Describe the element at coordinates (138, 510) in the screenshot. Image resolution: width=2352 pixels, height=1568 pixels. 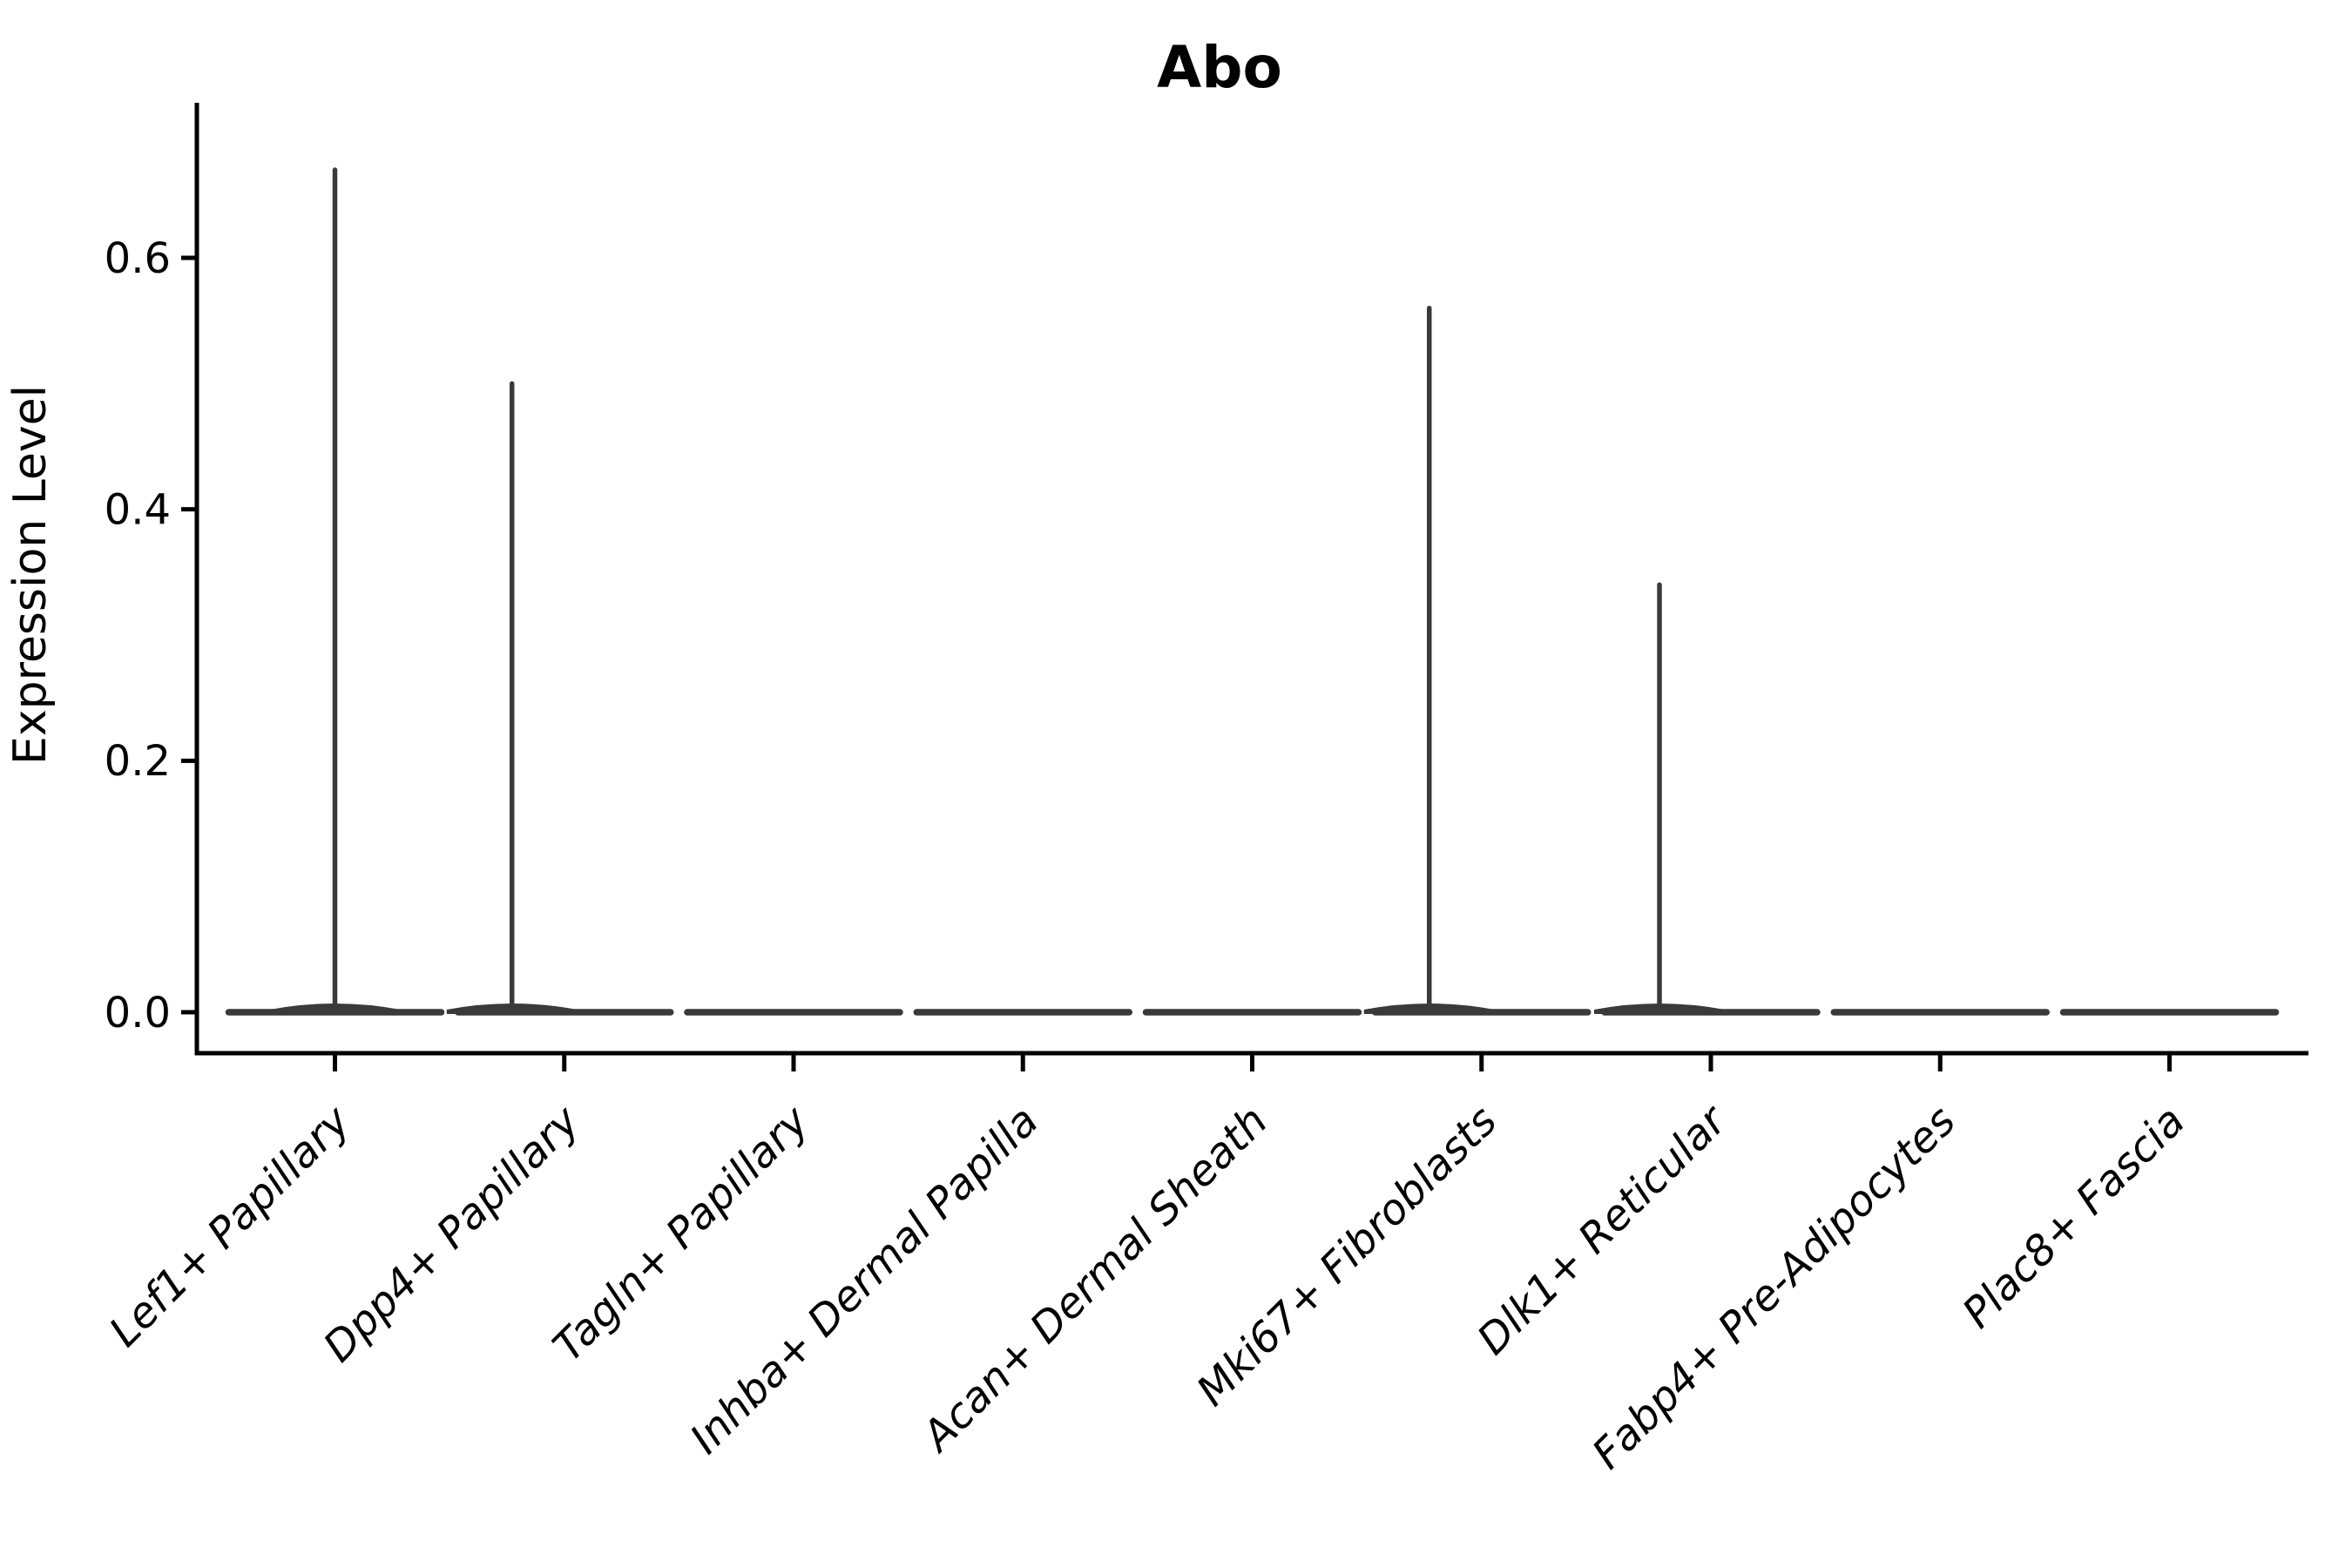
I see `y-tick-label: 0.4` at that location.